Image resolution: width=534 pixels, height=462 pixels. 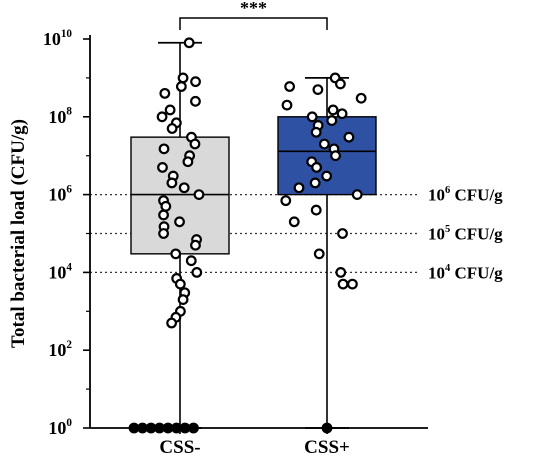 What do you see at coordinates (299, 188) in the screenshot?
I see `data-point-CSS+-20` at bounding box center [299, 188].